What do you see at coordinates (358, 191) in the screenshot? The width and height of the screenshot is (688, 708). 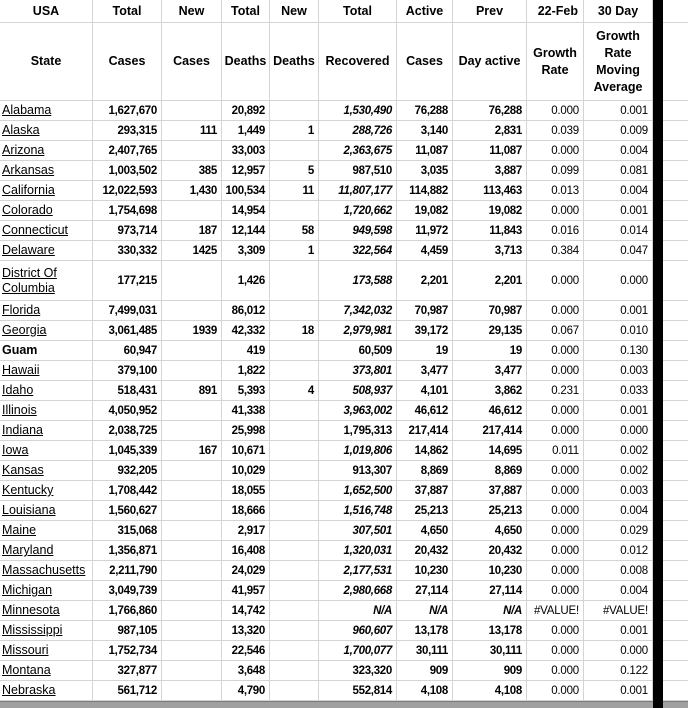 I see `cell-recovered: 11,807,177` at bounding box center [358, 191].